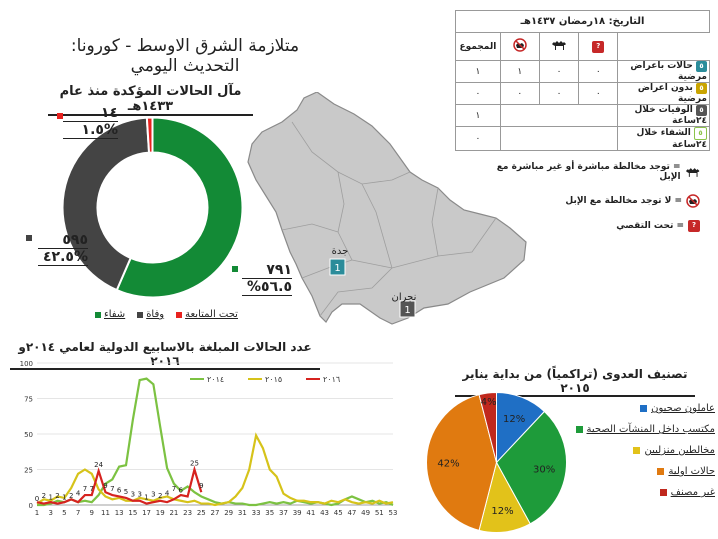 The image size is (718, 539). What do you see at coordinates (132, 513) in the screenshot?
I see `x-tick-label: 15` at bounding box center [132, 513].